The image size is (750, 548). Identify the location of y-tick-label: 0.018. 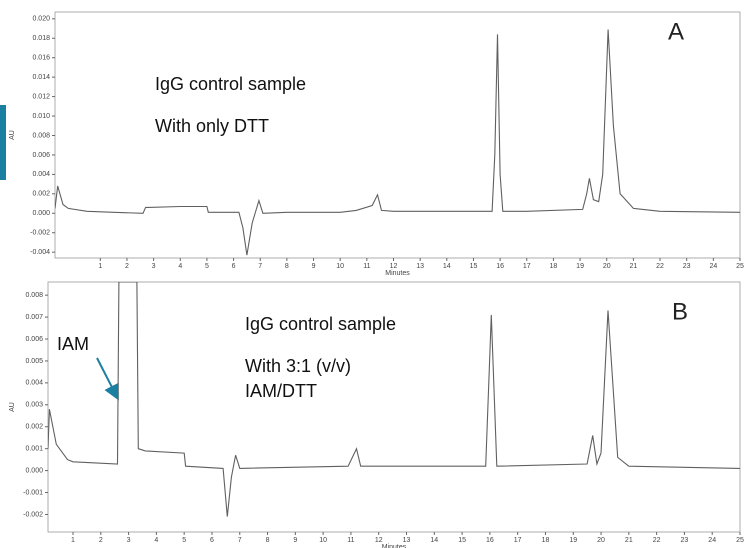
(41, 38).